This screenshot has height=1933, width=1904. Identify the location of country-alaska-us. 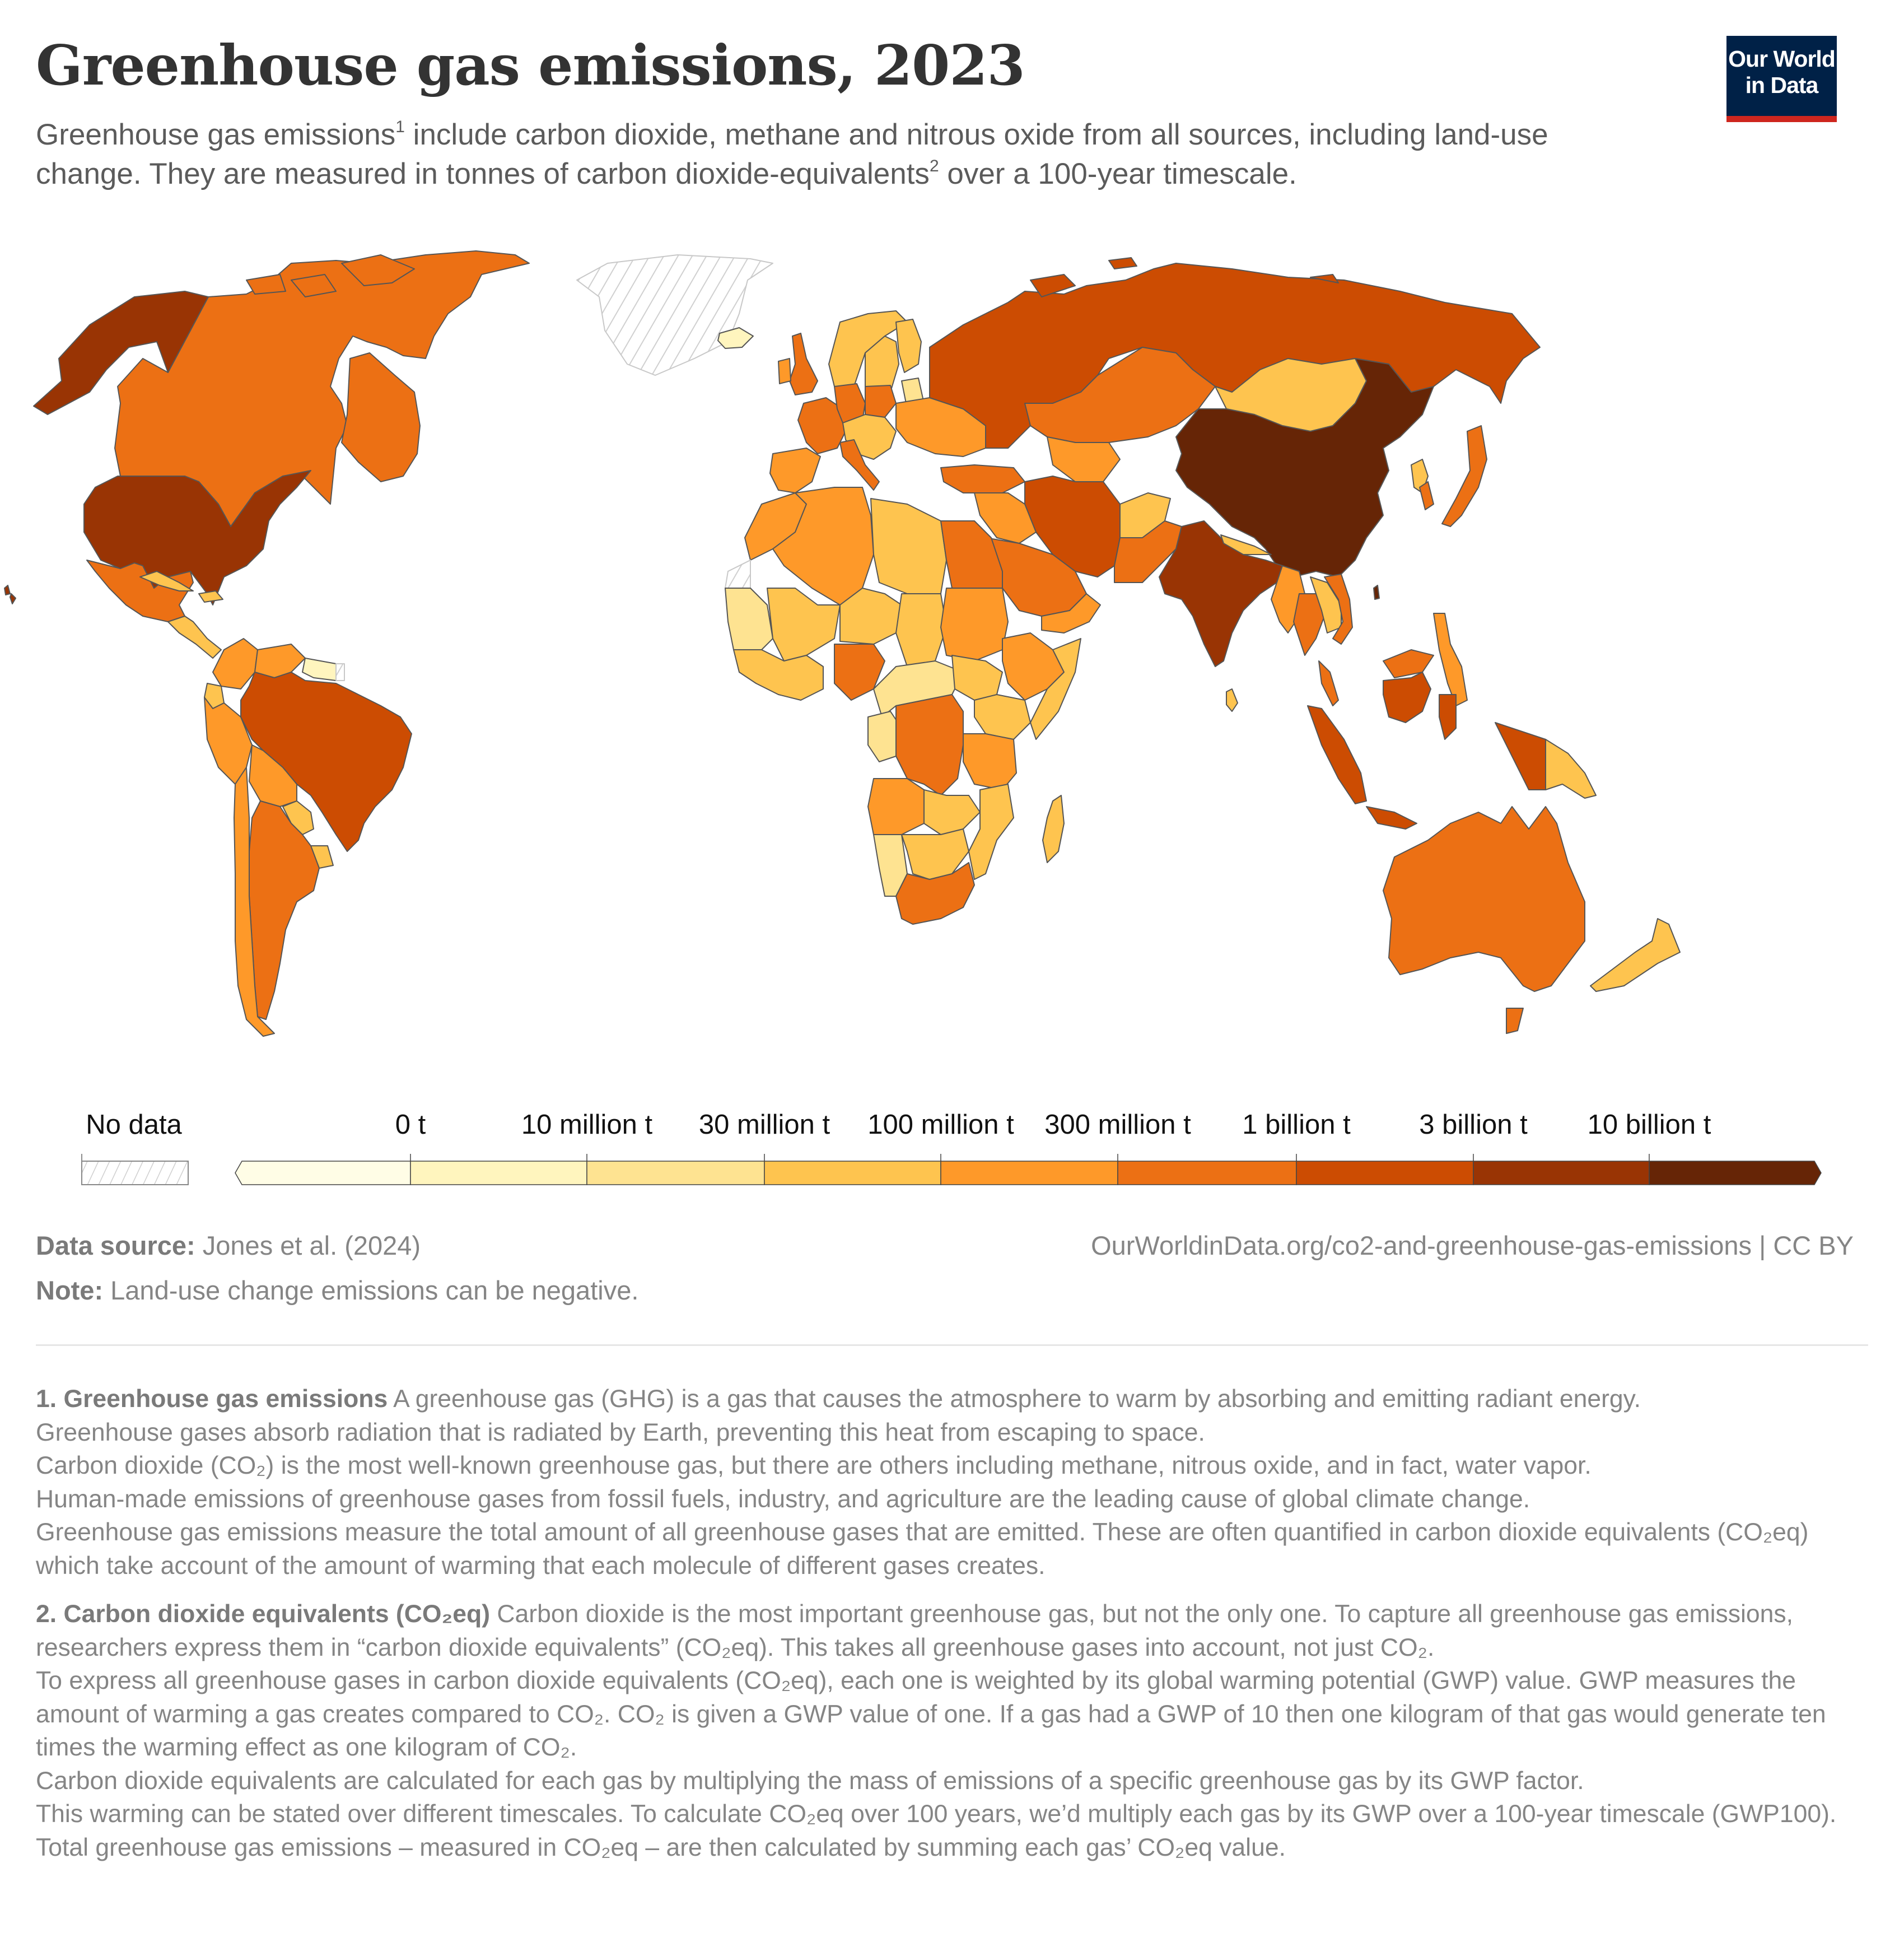
(121, 353).